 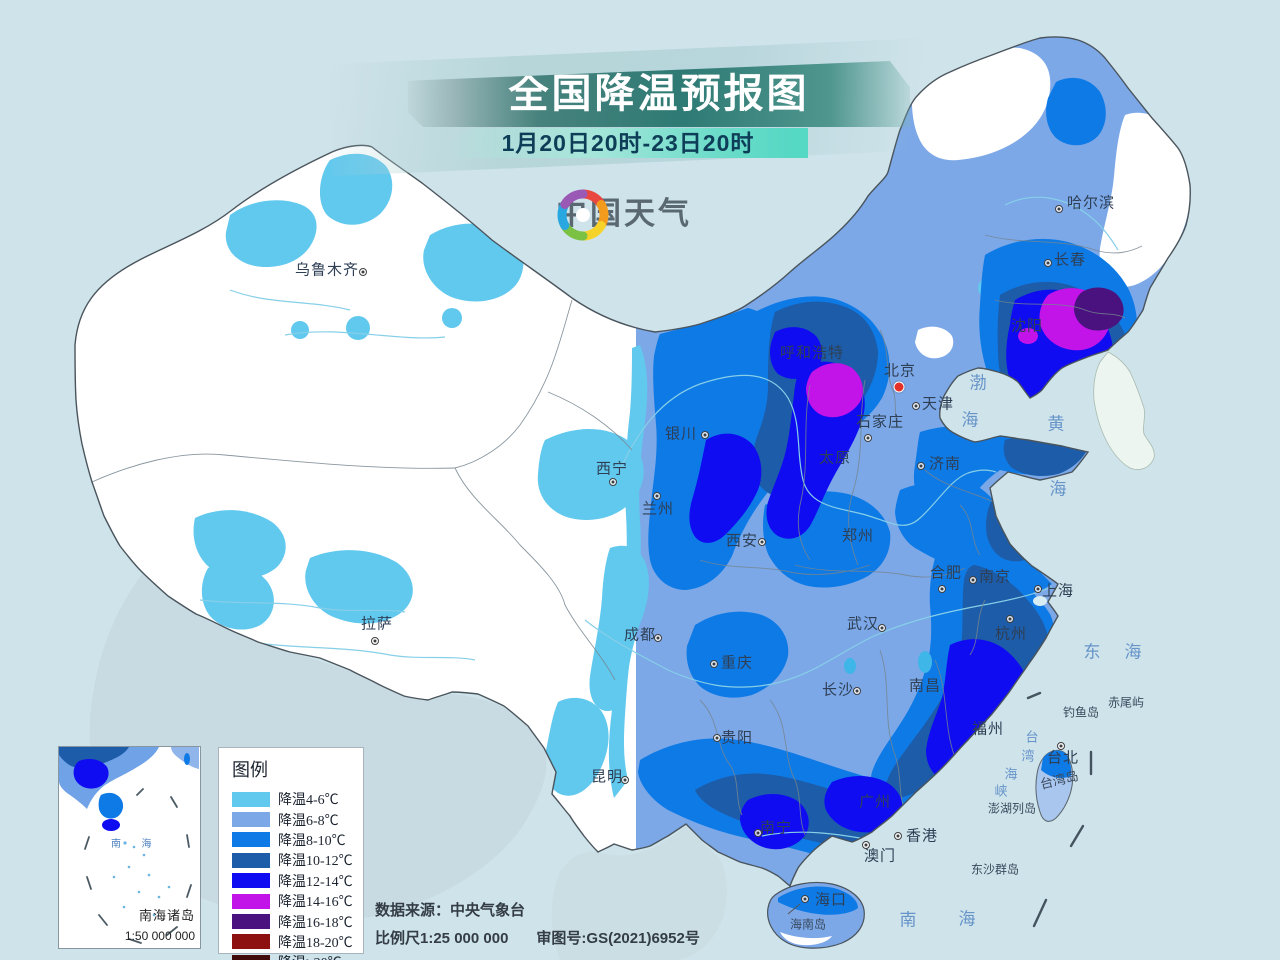 I want to click on legend-item: 降温14-16℃, so click(x=297, y=901).